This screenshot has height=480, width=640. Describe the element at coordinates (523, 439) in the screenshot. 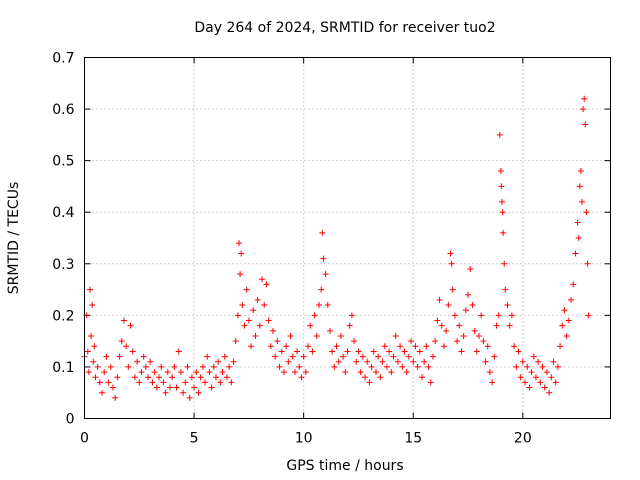

I see `x-tick-label: 20` at that location.